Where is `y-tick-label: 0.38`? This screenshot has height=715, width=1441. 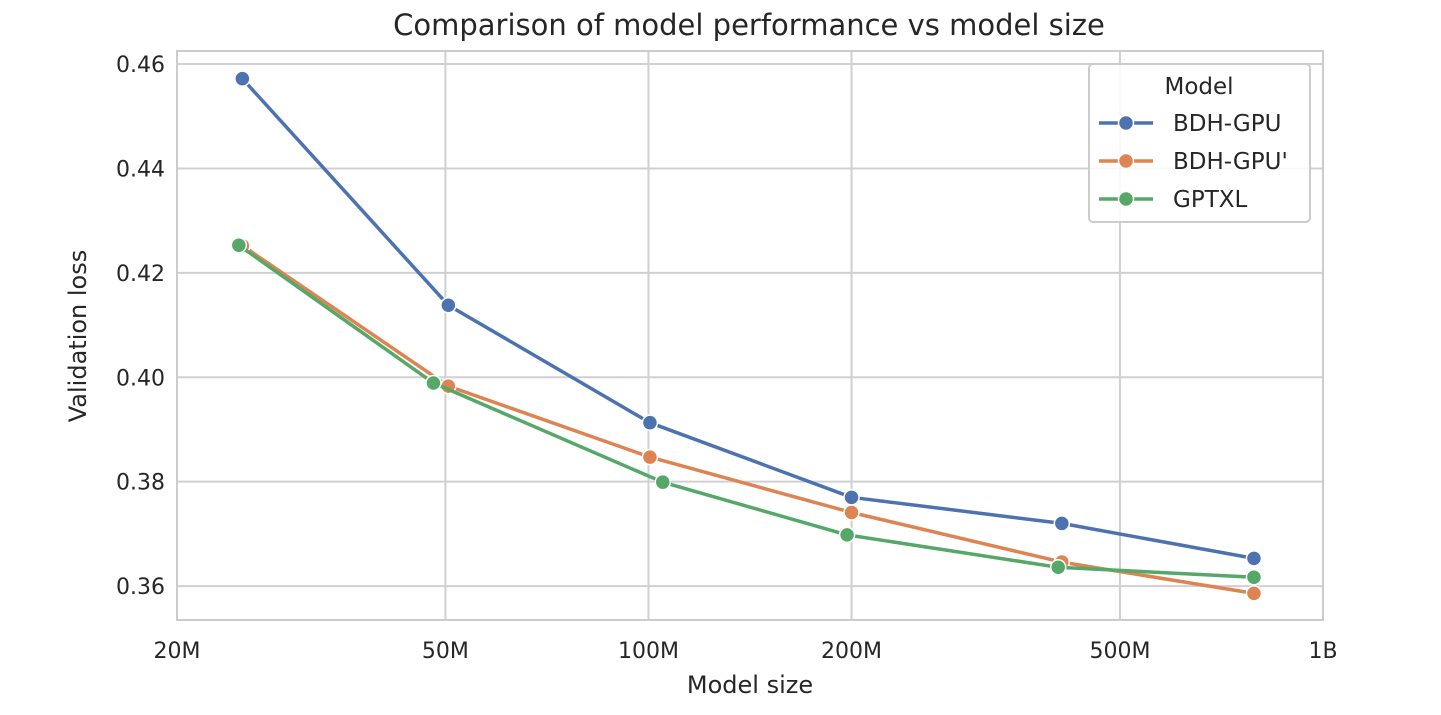 y-tick-label: 0.38 is located at coordinates (140, 483).